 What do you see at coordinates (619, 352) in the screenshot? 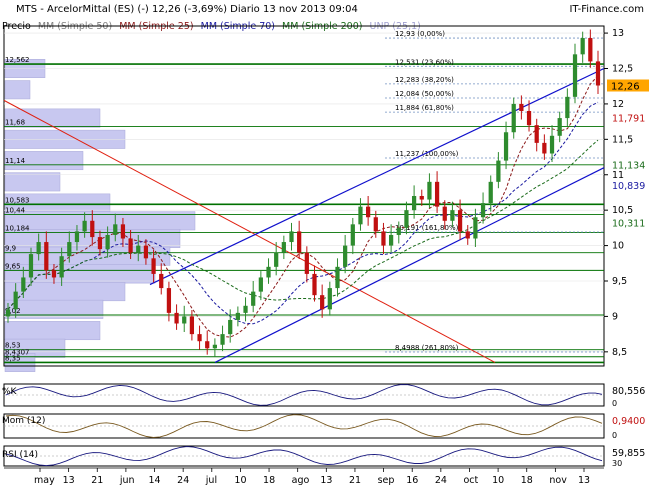
I see `y-tick-label: 8,5` at bounding box center [619, 352].